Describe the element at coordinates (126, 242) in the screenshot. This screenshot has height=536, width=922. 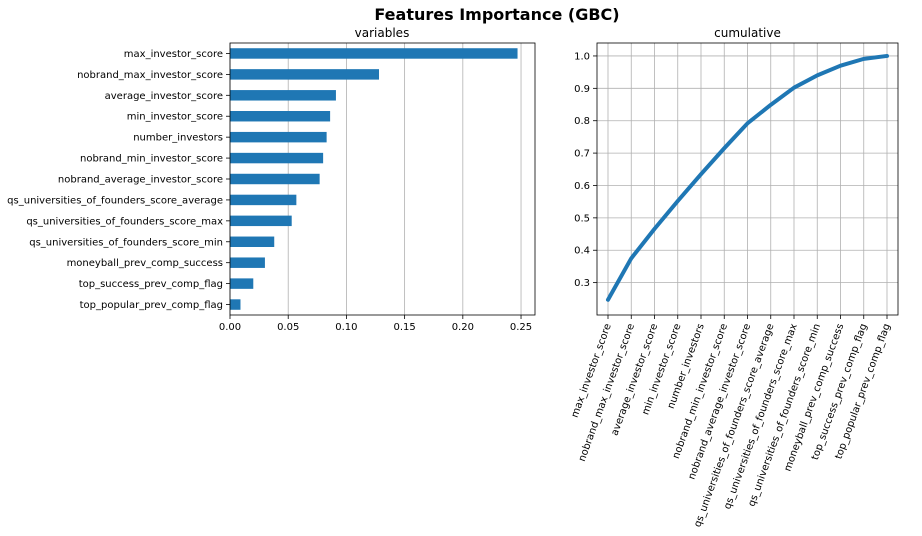
I see `y-tick-label: qs_universities_of_founders_score_min` at that location.